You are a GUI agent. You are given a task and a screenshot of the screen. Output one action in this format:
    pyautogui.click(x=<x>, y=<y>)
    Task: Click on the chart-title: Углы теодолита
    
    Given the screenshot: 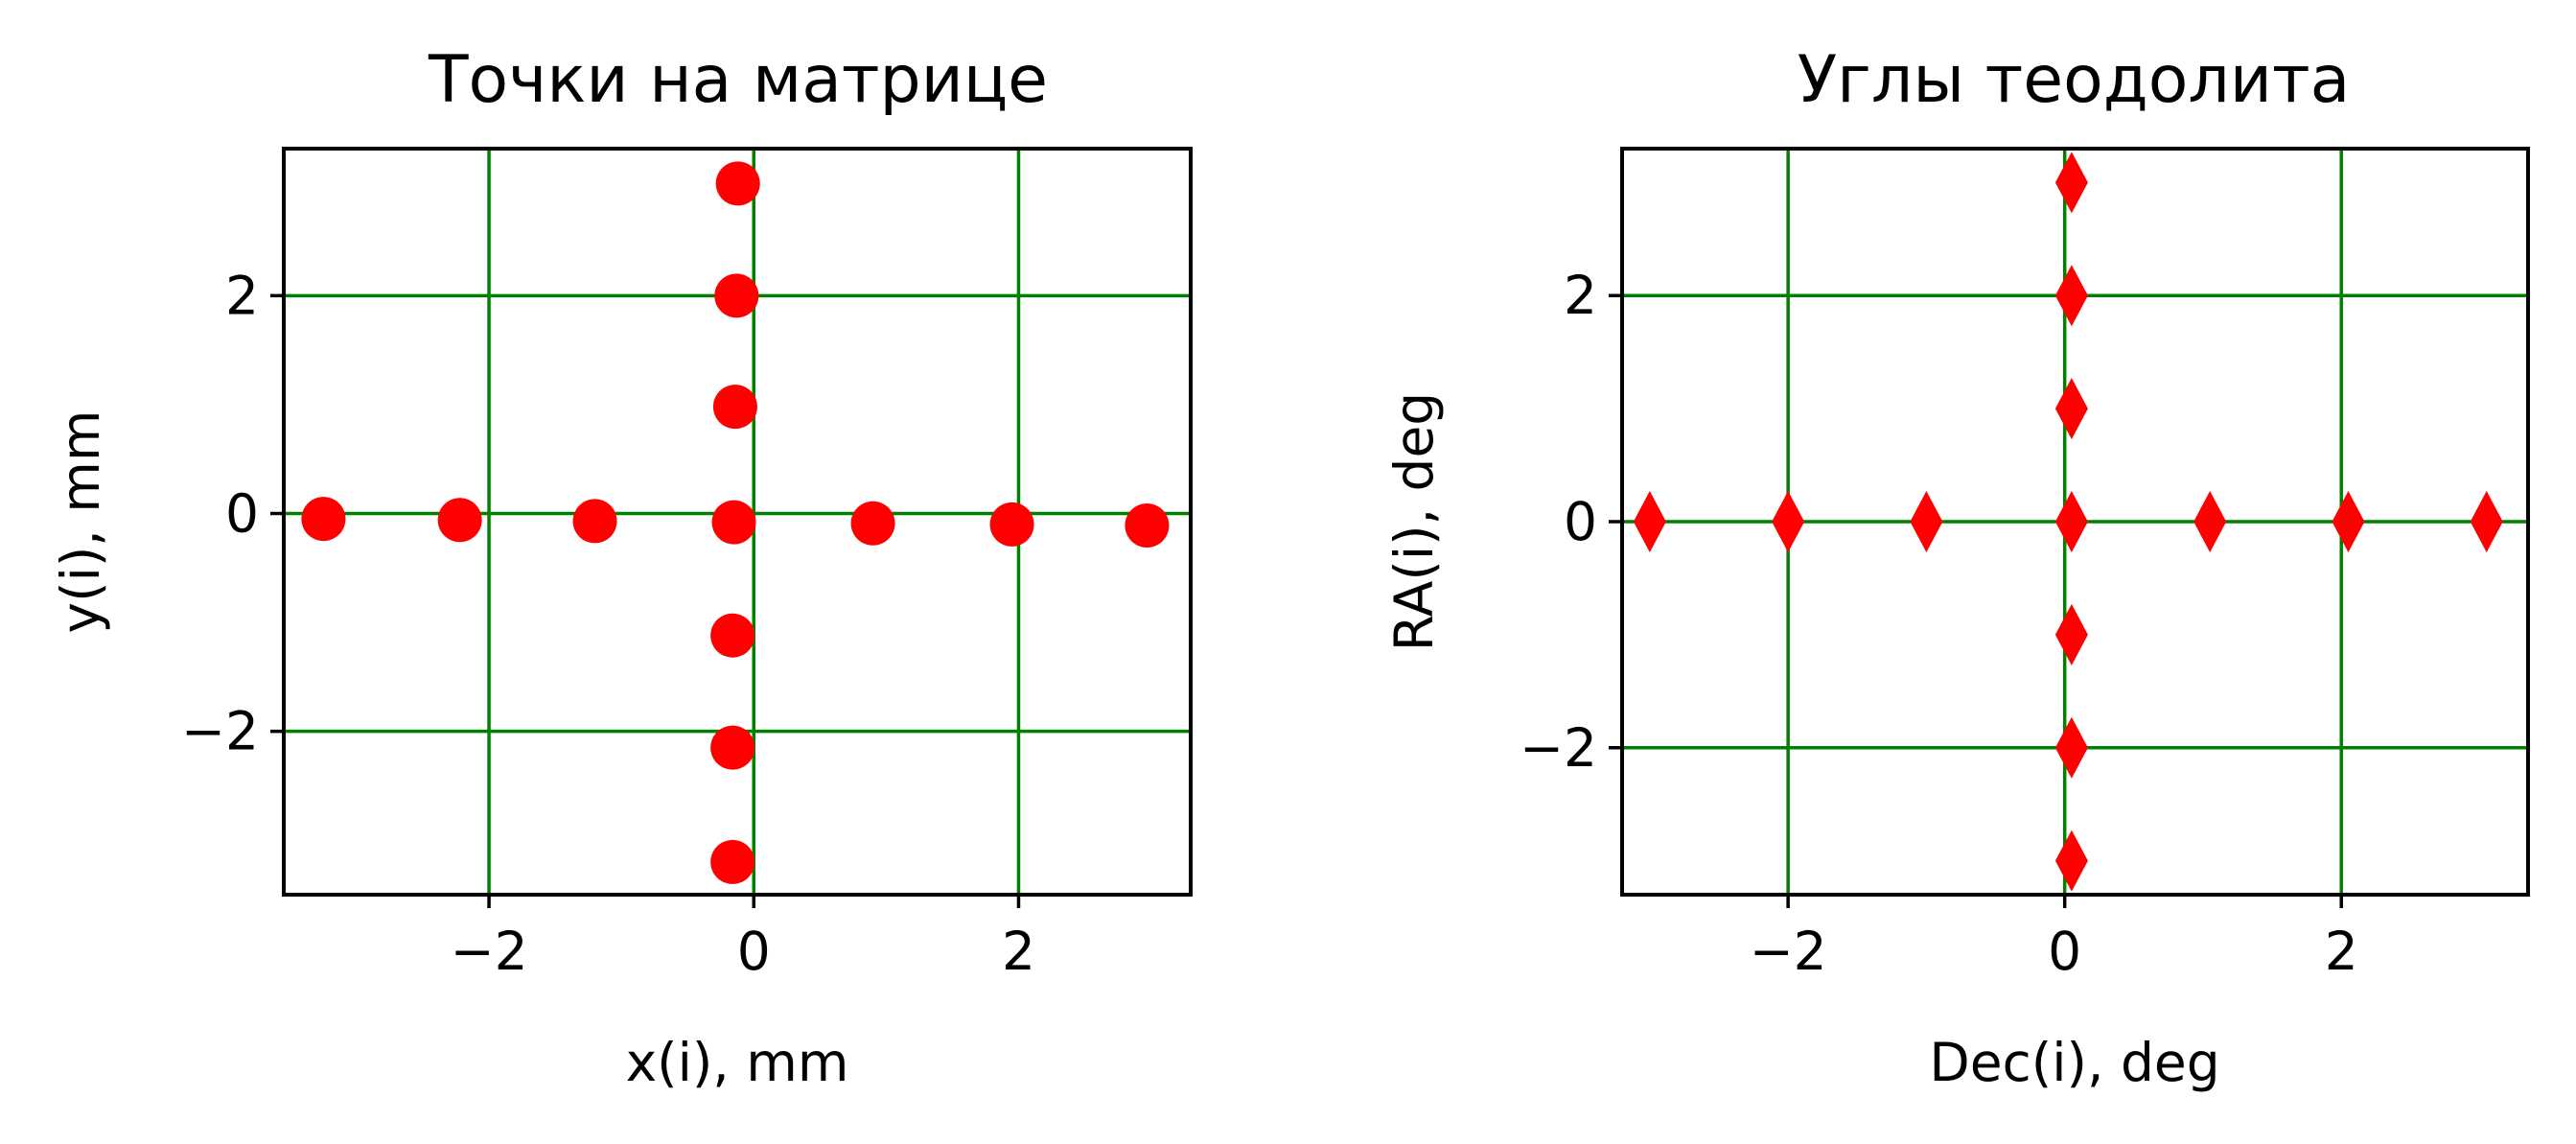 What is the action you would take?
    pyautogui.click(x=2074, y=80)
    